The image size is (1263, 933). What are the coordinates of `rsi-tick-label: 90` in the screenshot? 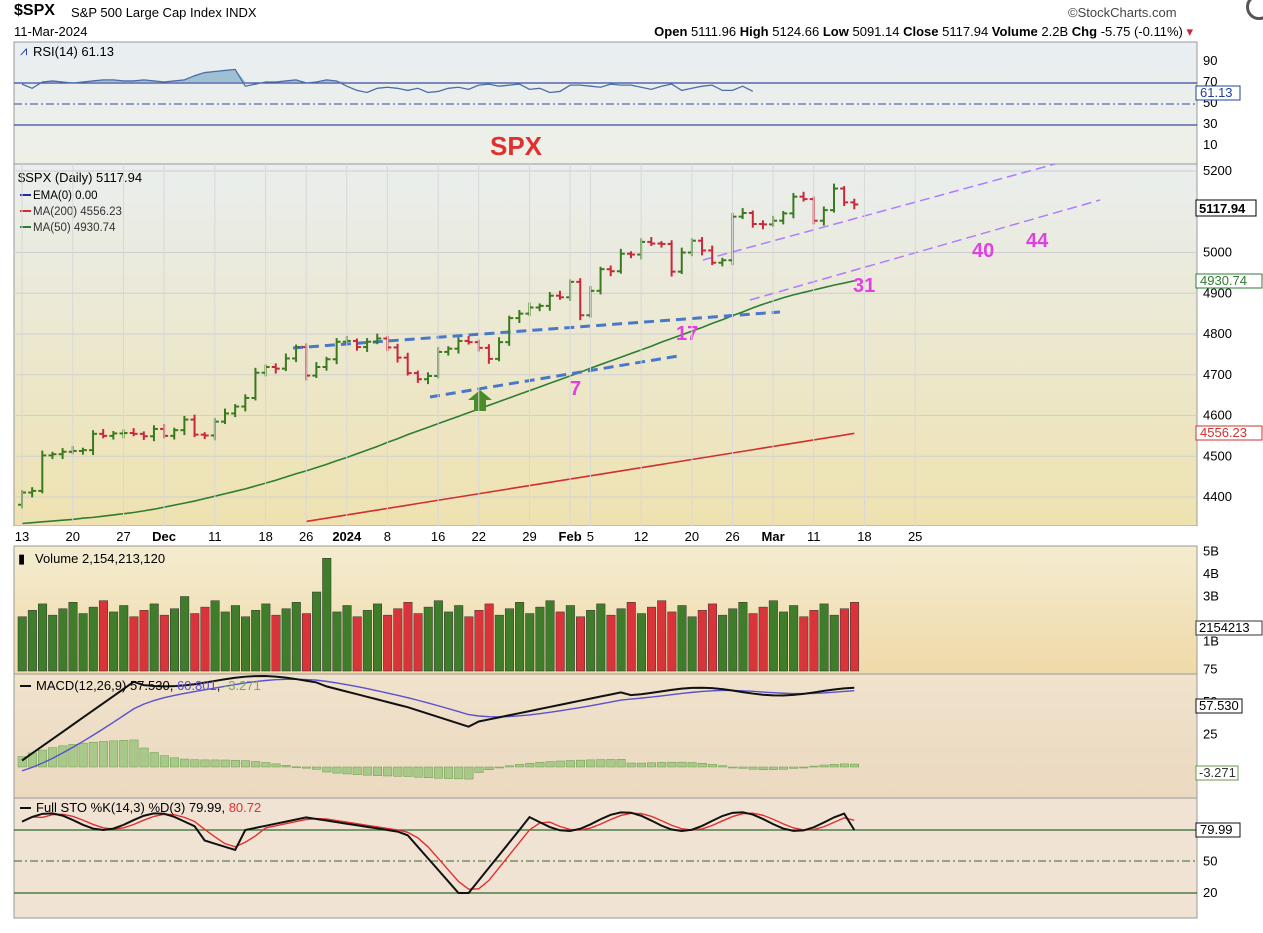 It's located at (1210, 60).